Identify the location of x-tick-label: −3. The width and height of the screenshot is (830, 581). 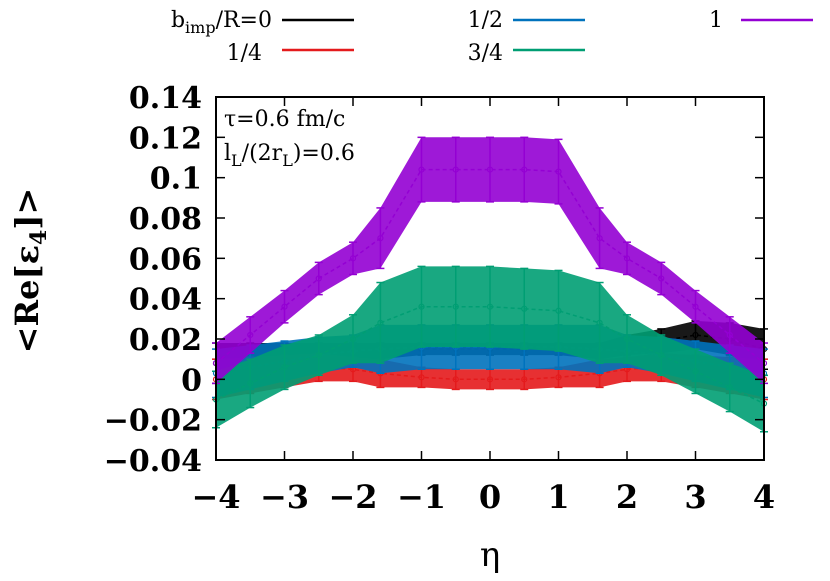
(284, 497).